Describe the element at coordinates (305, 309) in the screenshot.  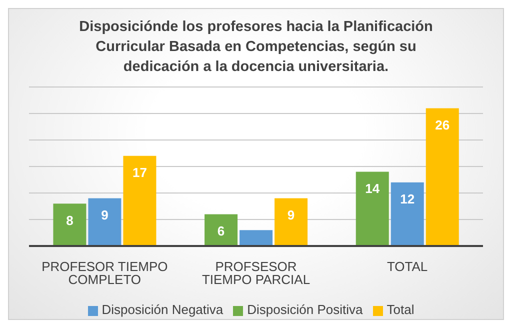
I see `legend-label: Disposición Positiva` at that location.